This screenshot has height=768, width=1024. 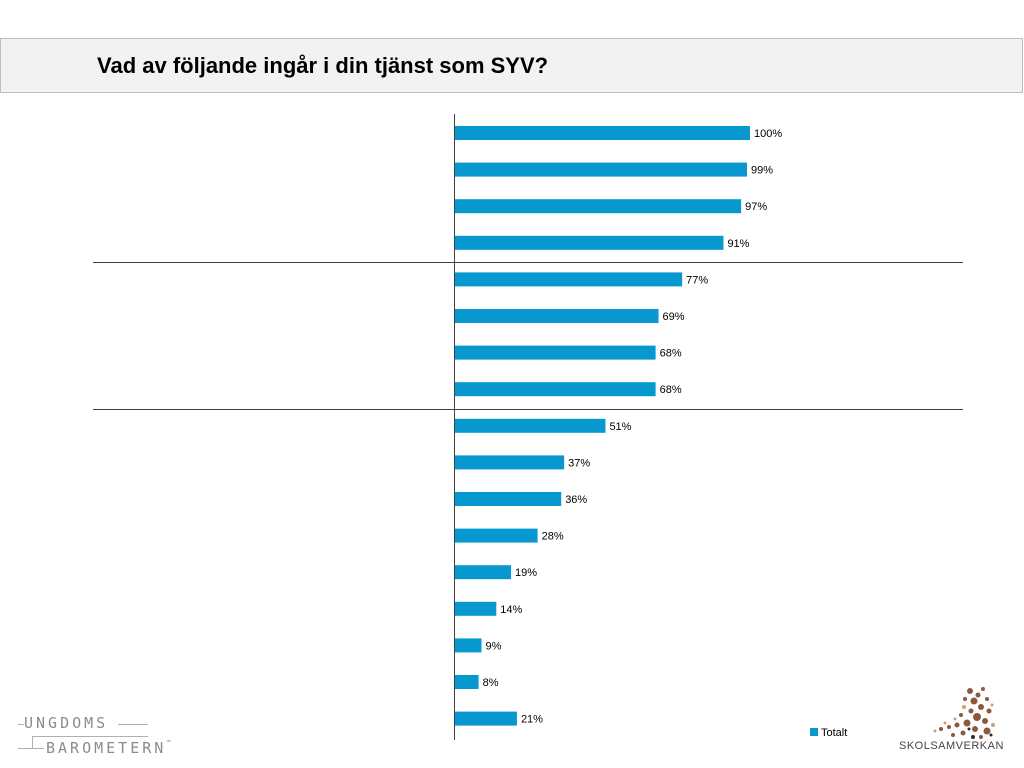 I want to click on ungdomsbarometern-logo: UNGDOMS BAROMETERN™, so click(x=103, y=736).